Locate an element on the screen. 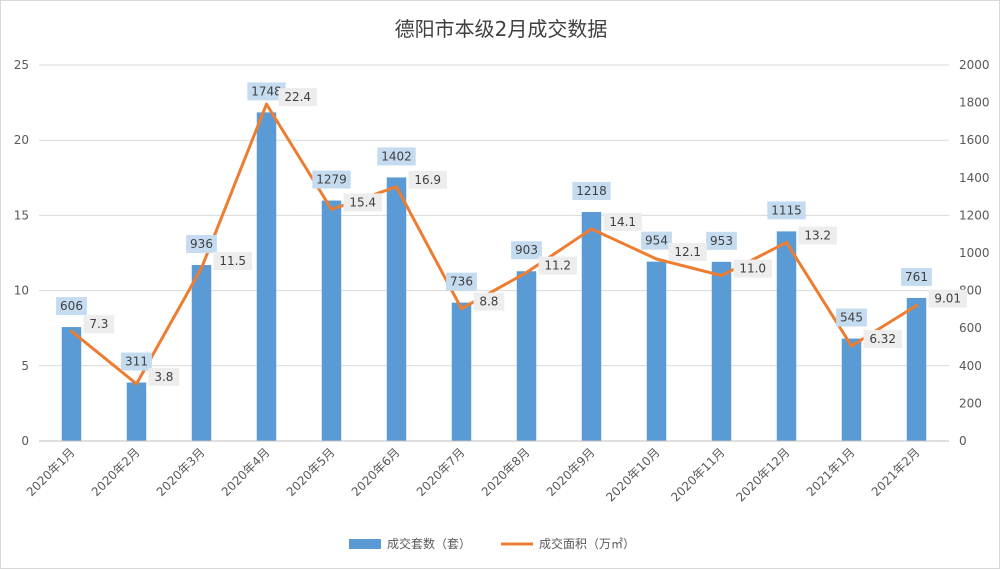 This screenshot has width=1000, height=570. line-data-label: 11.0 is located at coordinates (752, 269).